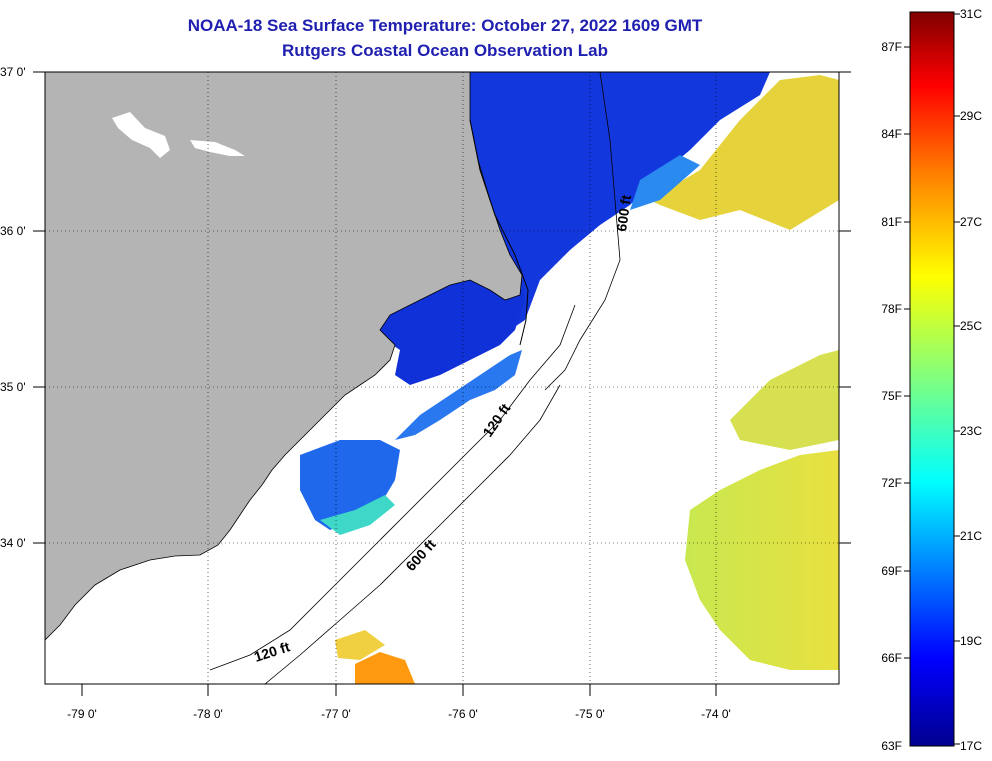 This screenshot has width=992, height=761. What do you see at coordinates (336, 714) in the screenshot?
I see `lon-label: -77 0'` at bounding box center [336, 714].